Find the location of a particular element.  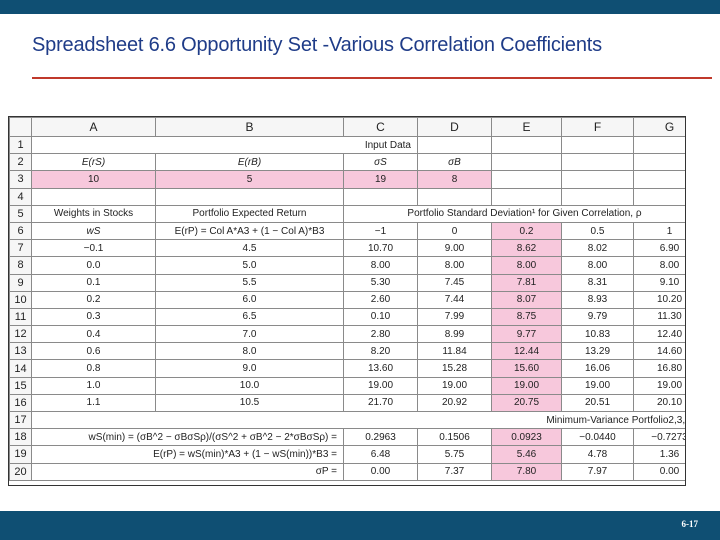

row-number: 19 is located at coordinates (20, 454).